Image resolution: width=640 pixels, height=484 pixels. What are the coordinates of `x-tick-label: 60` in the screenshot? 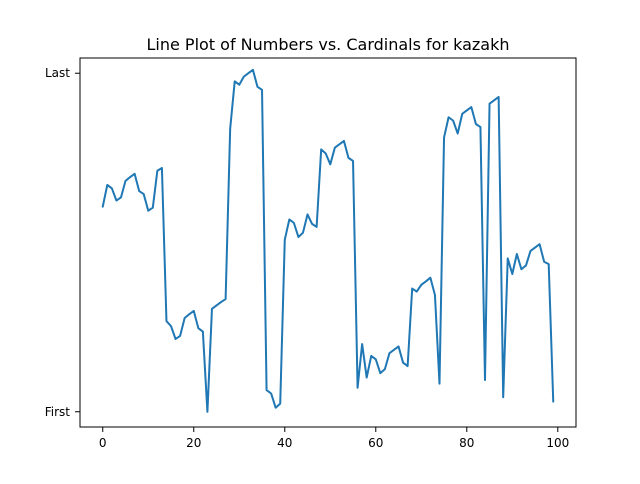 It's located at (375, 443).